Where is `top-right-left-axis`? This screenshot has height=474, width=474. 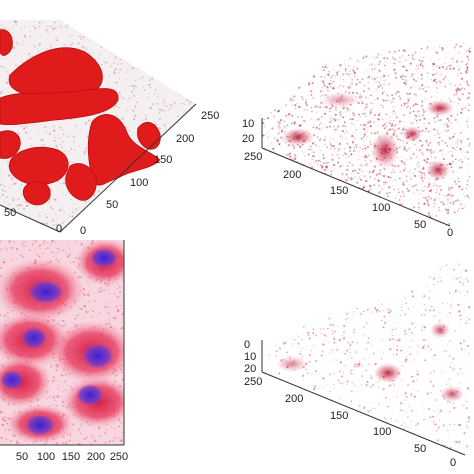 top-right-left-axis is located at coordinates (356, 187).